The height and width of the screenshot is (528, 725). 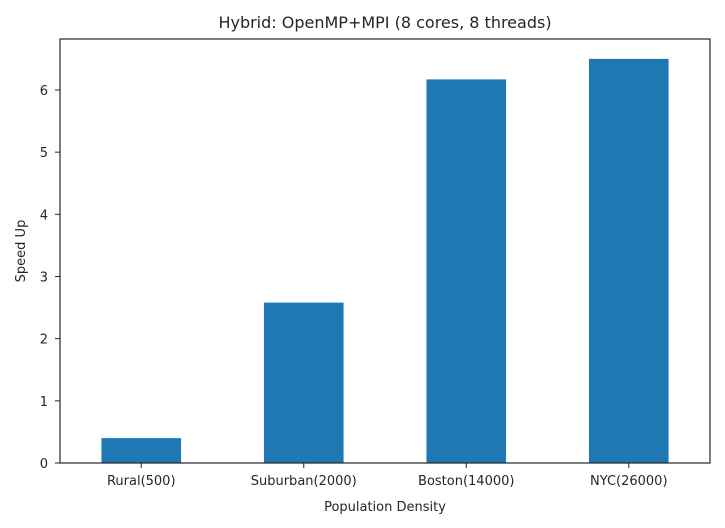 I want to click on y-tick-label-1: 1, so click(x=44, y=402).